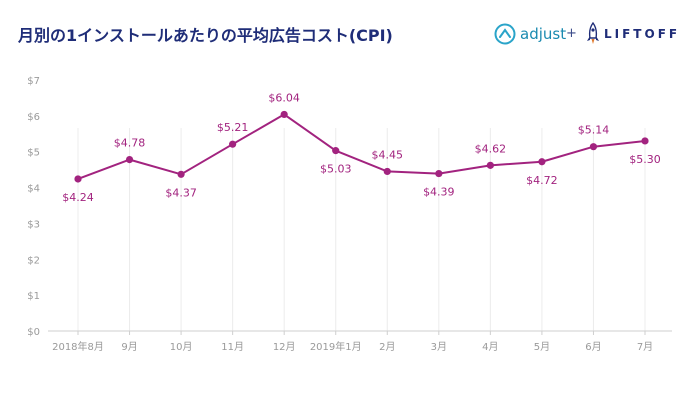 Image resolution: width=700 pixels, height=403 pixels. What do you see at coordinates (284, 97) in the screenshot?
I see `data-label: $6.04` at bounding box center [284, 97].